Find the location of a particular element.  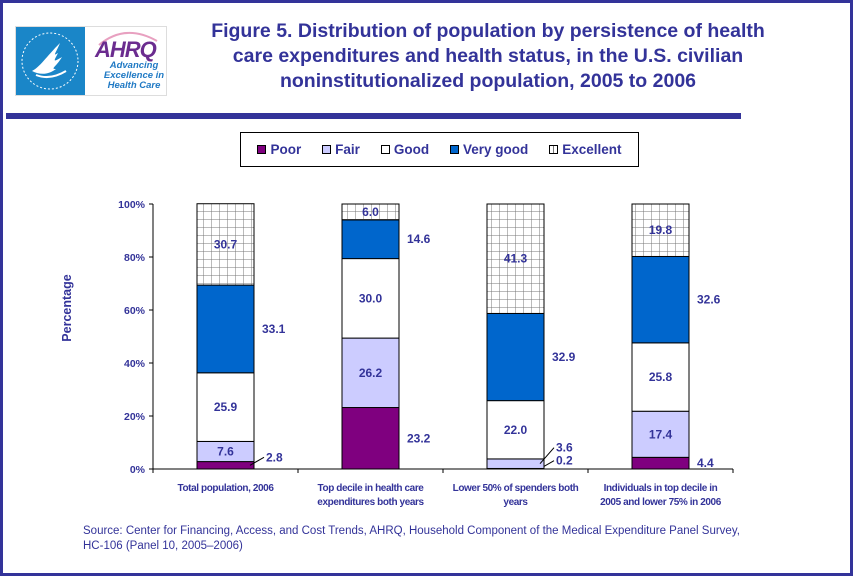

legend-label: Good is located at coordinates (411, 149).